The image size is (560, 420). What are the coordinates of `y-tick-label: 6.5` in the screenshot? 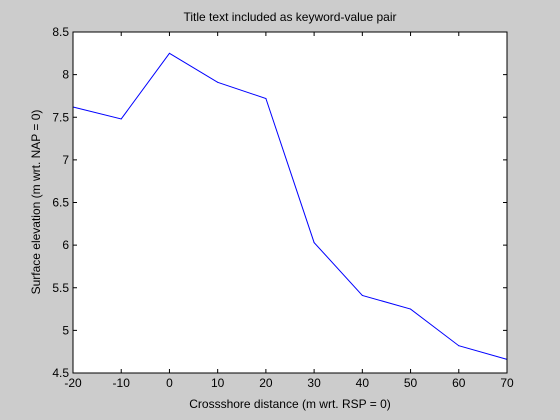 It's located at (60, 203).